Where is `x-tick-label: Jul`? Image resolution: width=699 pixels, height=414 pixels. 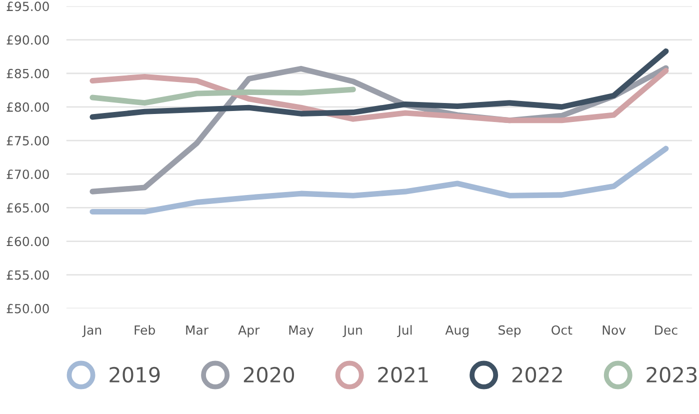 x-tick-label: Jul is located at coordinates (404, 331).